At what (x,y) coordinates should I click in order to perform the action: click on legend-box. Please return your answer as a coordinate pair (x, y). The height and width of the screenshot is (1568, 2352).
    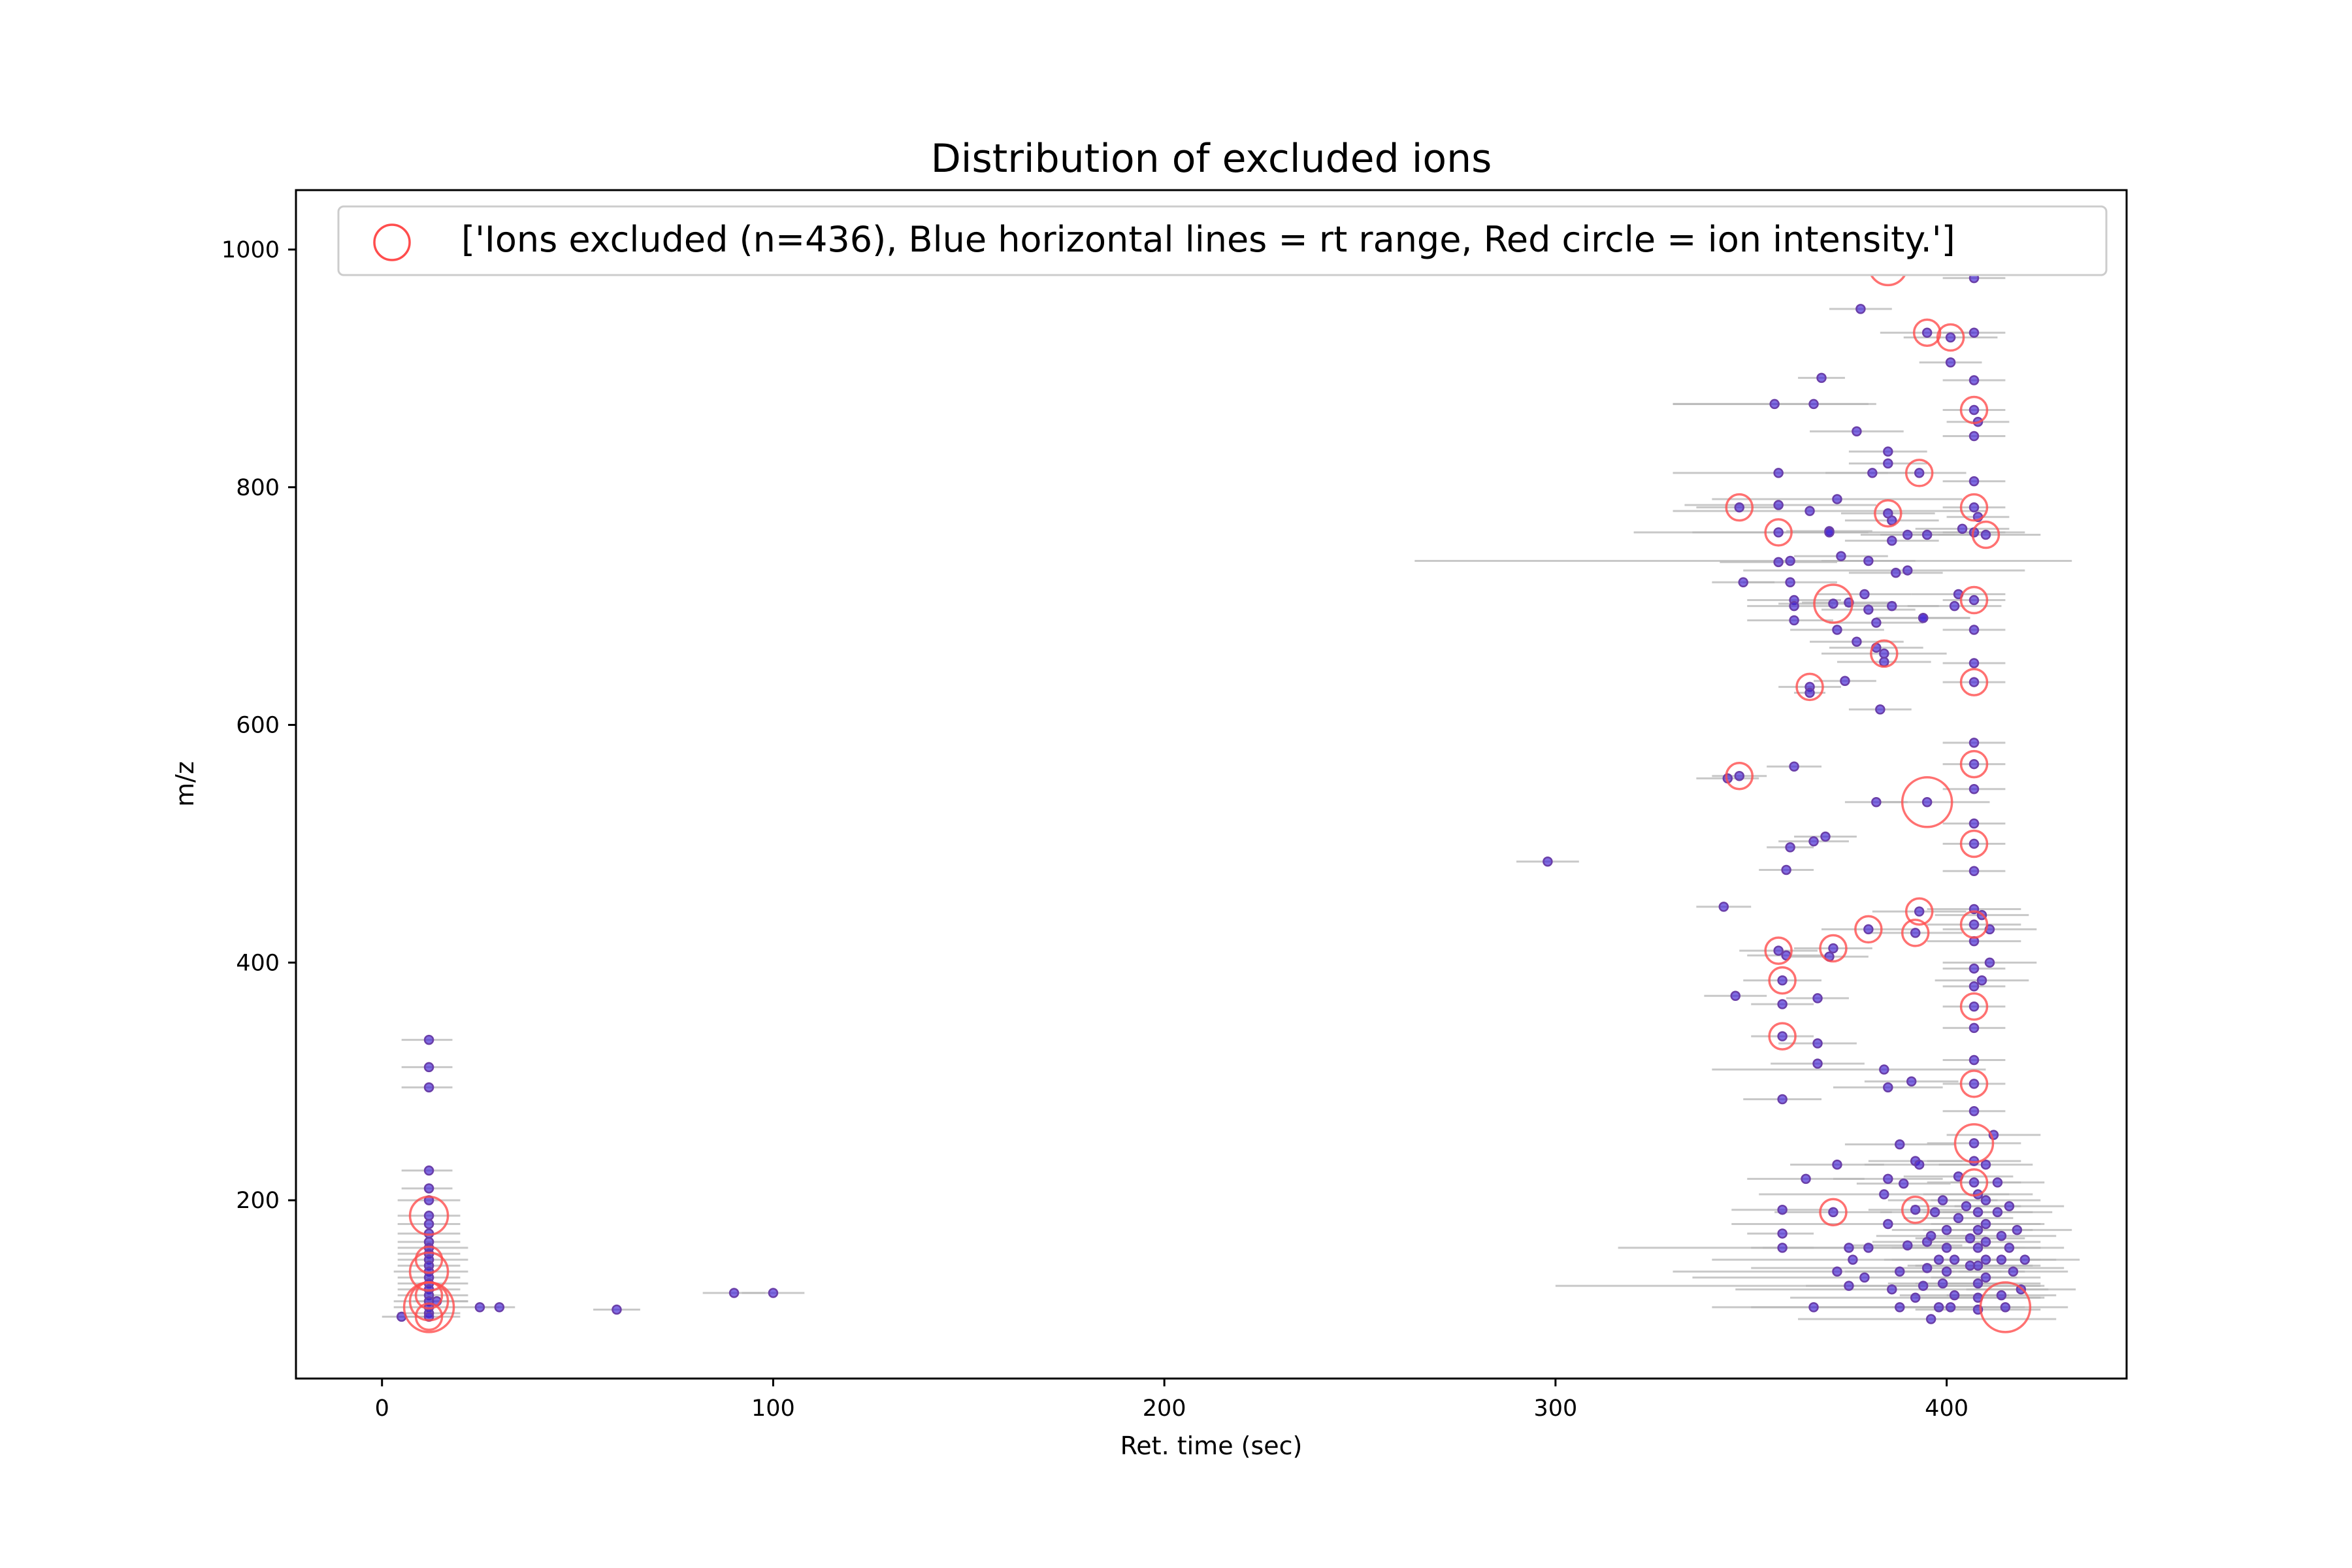
    Looking at the image, I should click on (1222, 240).